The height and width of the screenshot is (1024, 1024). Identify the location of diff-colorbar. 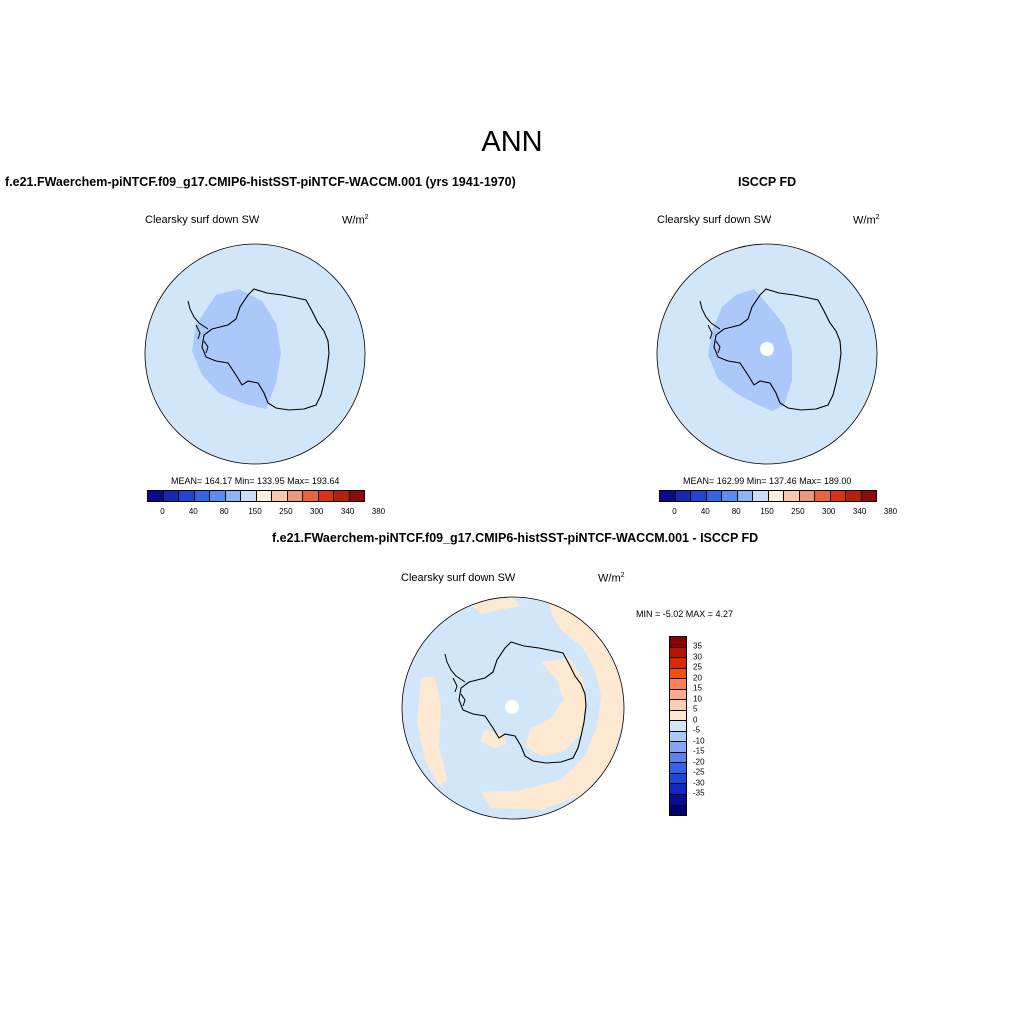
(678, 726).